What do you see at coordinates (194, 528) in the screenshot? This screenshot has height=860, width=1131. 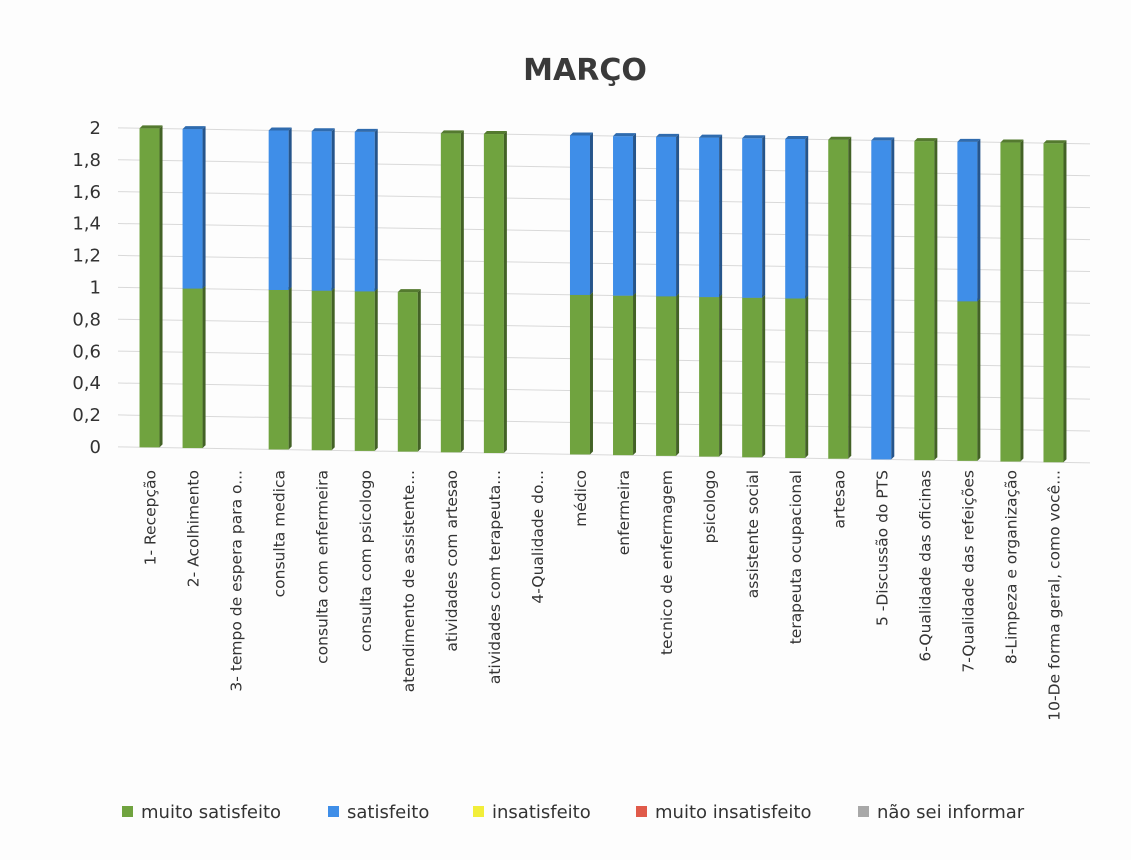 I see `x-tick-label: 2- Acolhimento` at bounding box center [194, 528].